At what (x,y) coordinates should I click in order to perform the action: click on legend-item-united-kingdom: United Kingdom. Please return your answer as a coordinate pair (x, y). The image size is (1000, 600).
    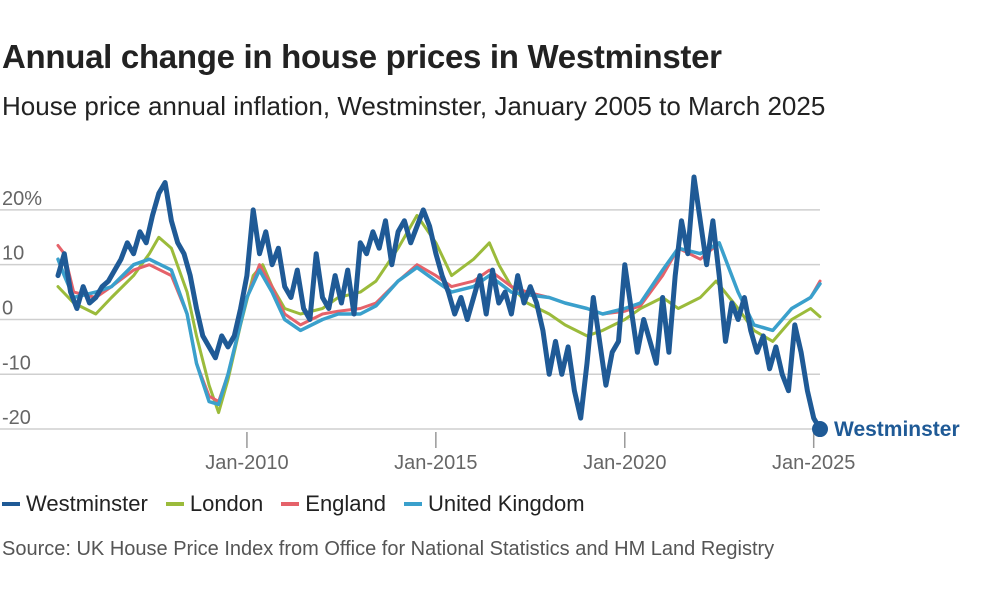
    Looking at the image, I should click on (494, 504).